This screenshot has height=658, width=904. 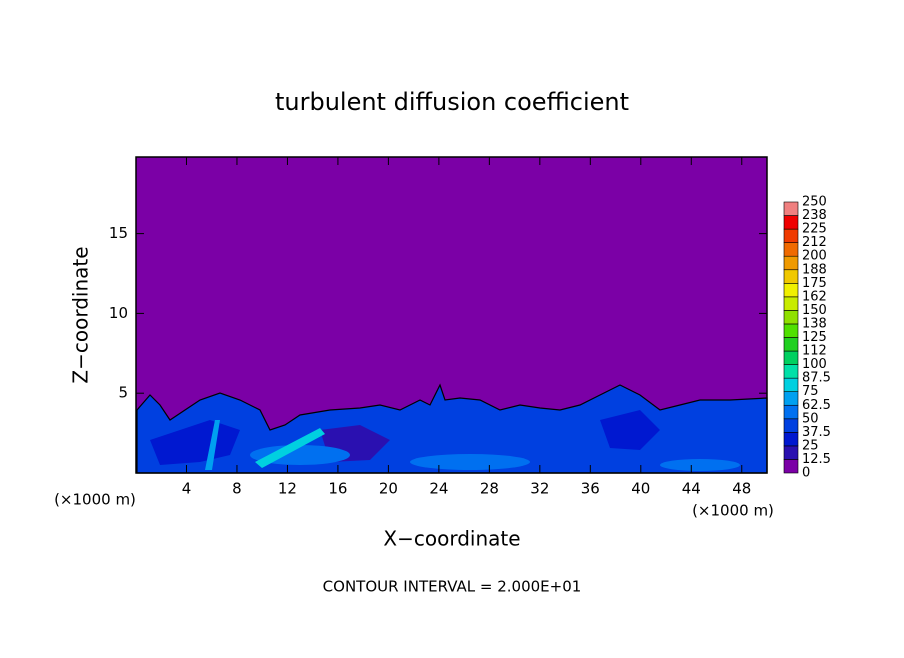 What do you see at coordinates (118, 313) in the screenshot?
I see `y-tick-label: 10` at bounding box center [118, 313].